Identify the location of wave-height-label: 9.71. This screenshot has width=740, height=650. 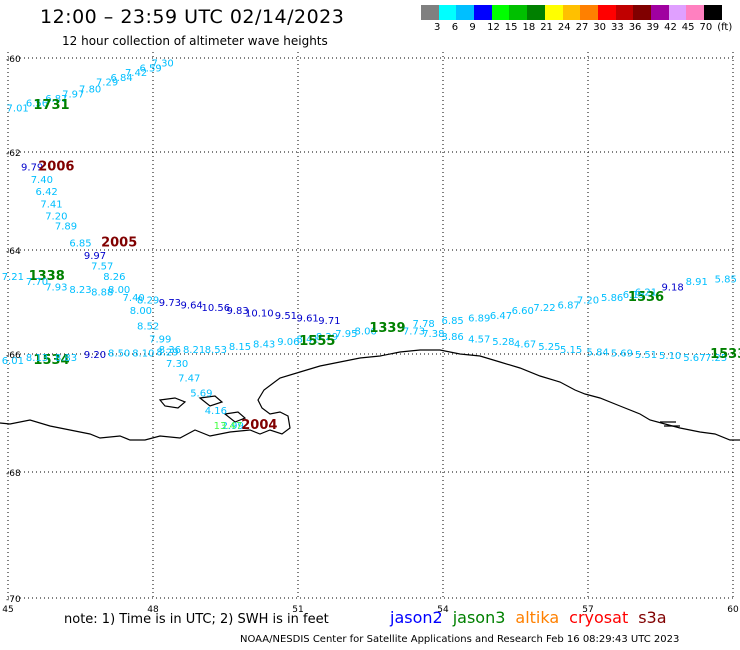
(329, 321).